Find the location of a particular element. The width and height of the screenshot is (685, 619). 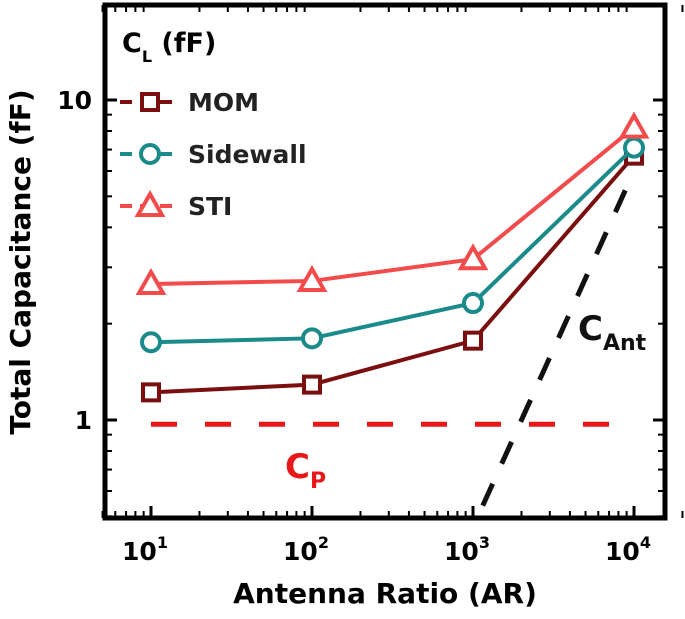

x-axis-label: Antenna Ratio (AR) is located at coordinates (385, 593).